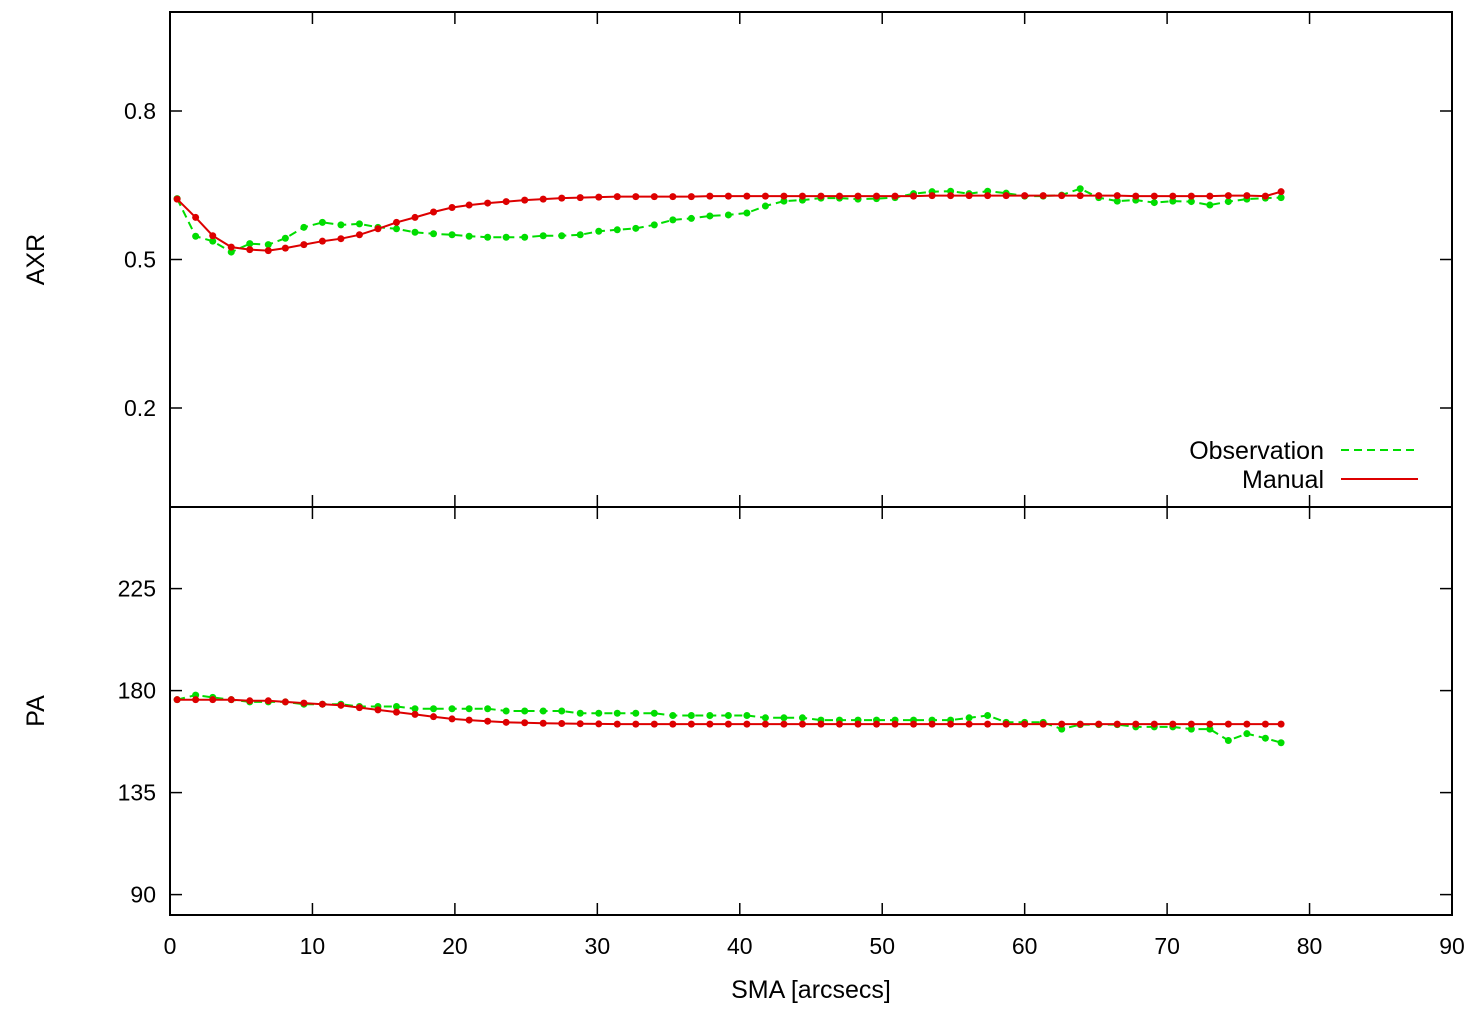 Image resolution: width=1482 pixels, height=1015 pixels. What do you see at coordinates (598, 946) in the screenshot?
I see `x-tick-label: 30` at bounding box center [598, 946].